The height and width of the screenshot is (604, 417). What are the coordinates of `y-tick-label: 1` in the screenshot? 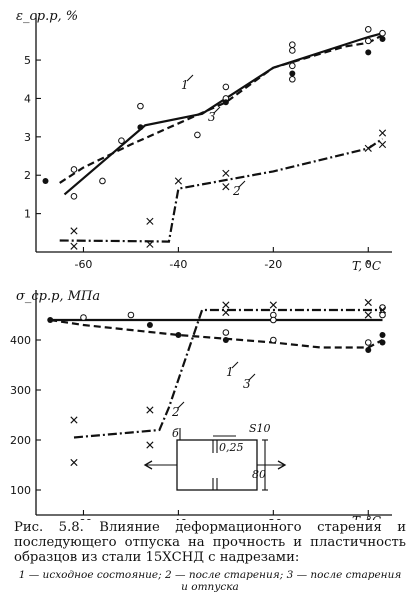 It's located at (27, 214).